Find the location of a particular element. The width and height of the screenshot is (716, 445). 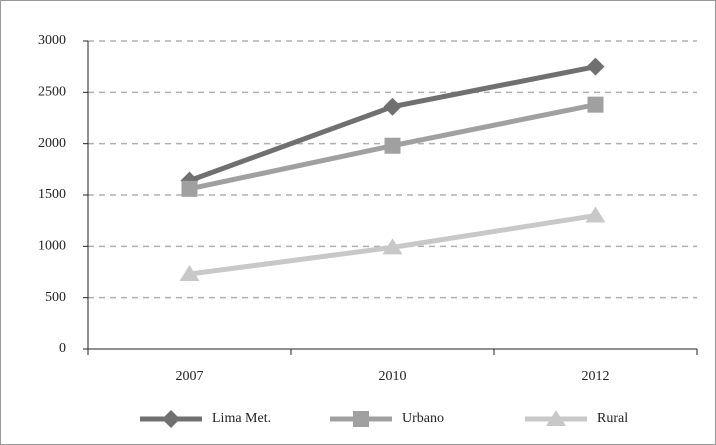

y-tick-label: 2500 is located at coordinates (52, 92).